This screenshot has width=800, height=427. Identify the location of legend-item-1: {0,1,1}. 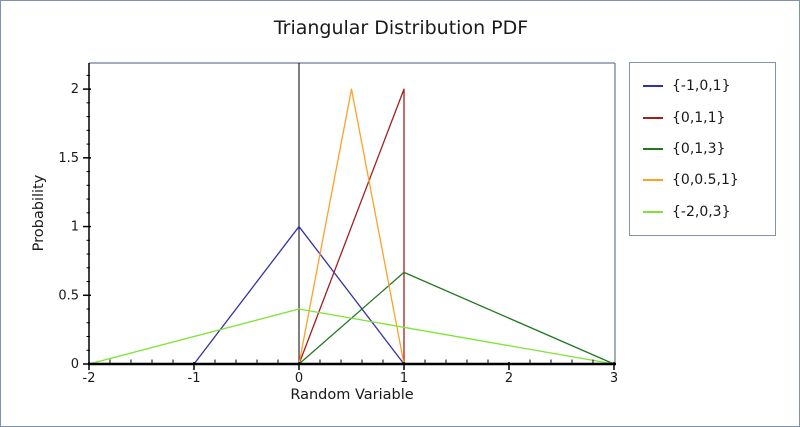
(709, 118).